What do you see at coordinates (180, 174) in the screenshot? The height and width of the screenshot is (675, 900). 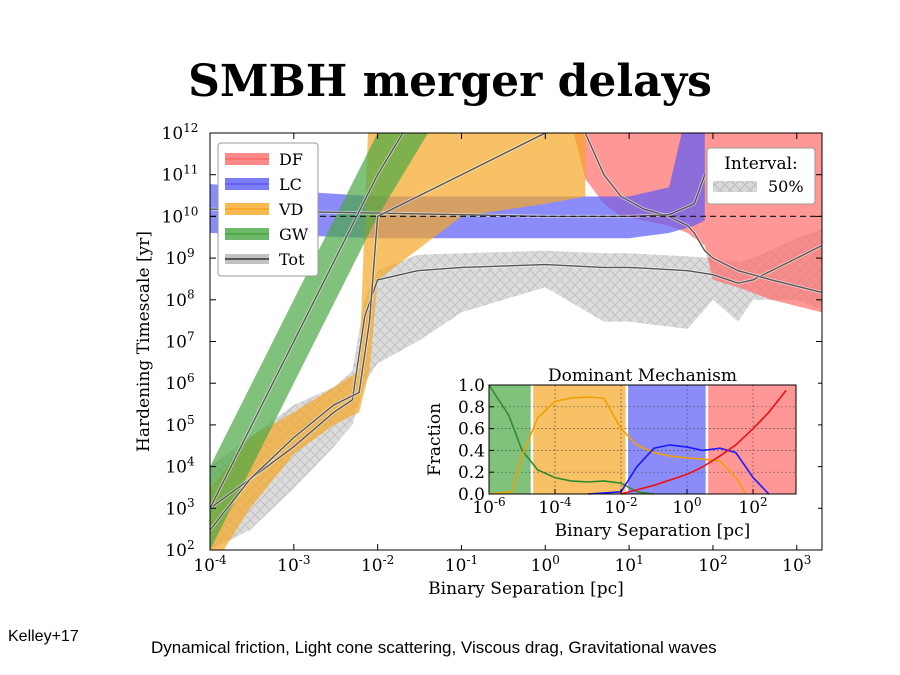 I see `main-y-tick-label: 10¹¹` at bounding box center [180, 174].